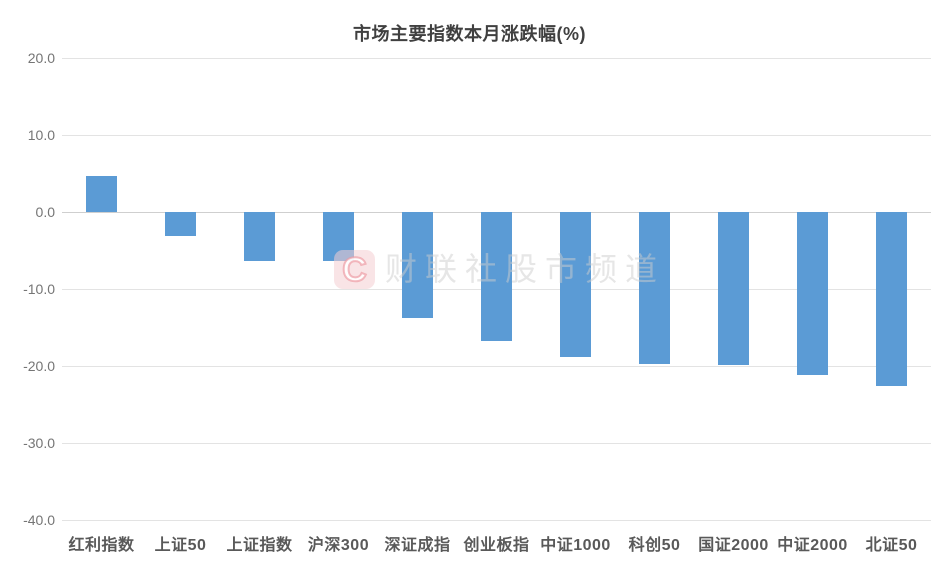 The height and width of the screenshot is (562, 939). Describe the element at coordinates (259, 545) in the screenshot. I see `x-axis-category-label: 上证指数` at that location.